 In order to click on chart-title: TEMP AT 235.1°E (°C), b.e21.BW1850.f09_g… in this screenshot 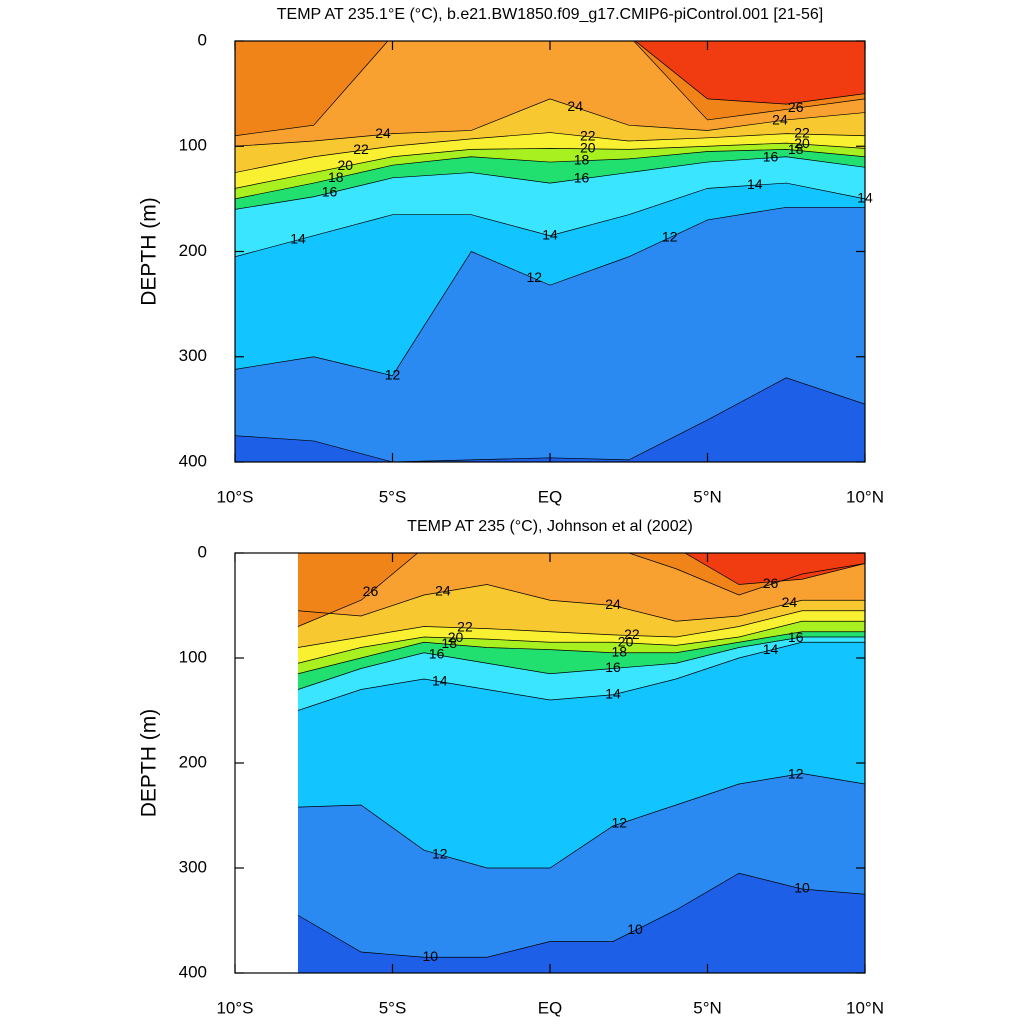, I will do `click(550, 14)`.